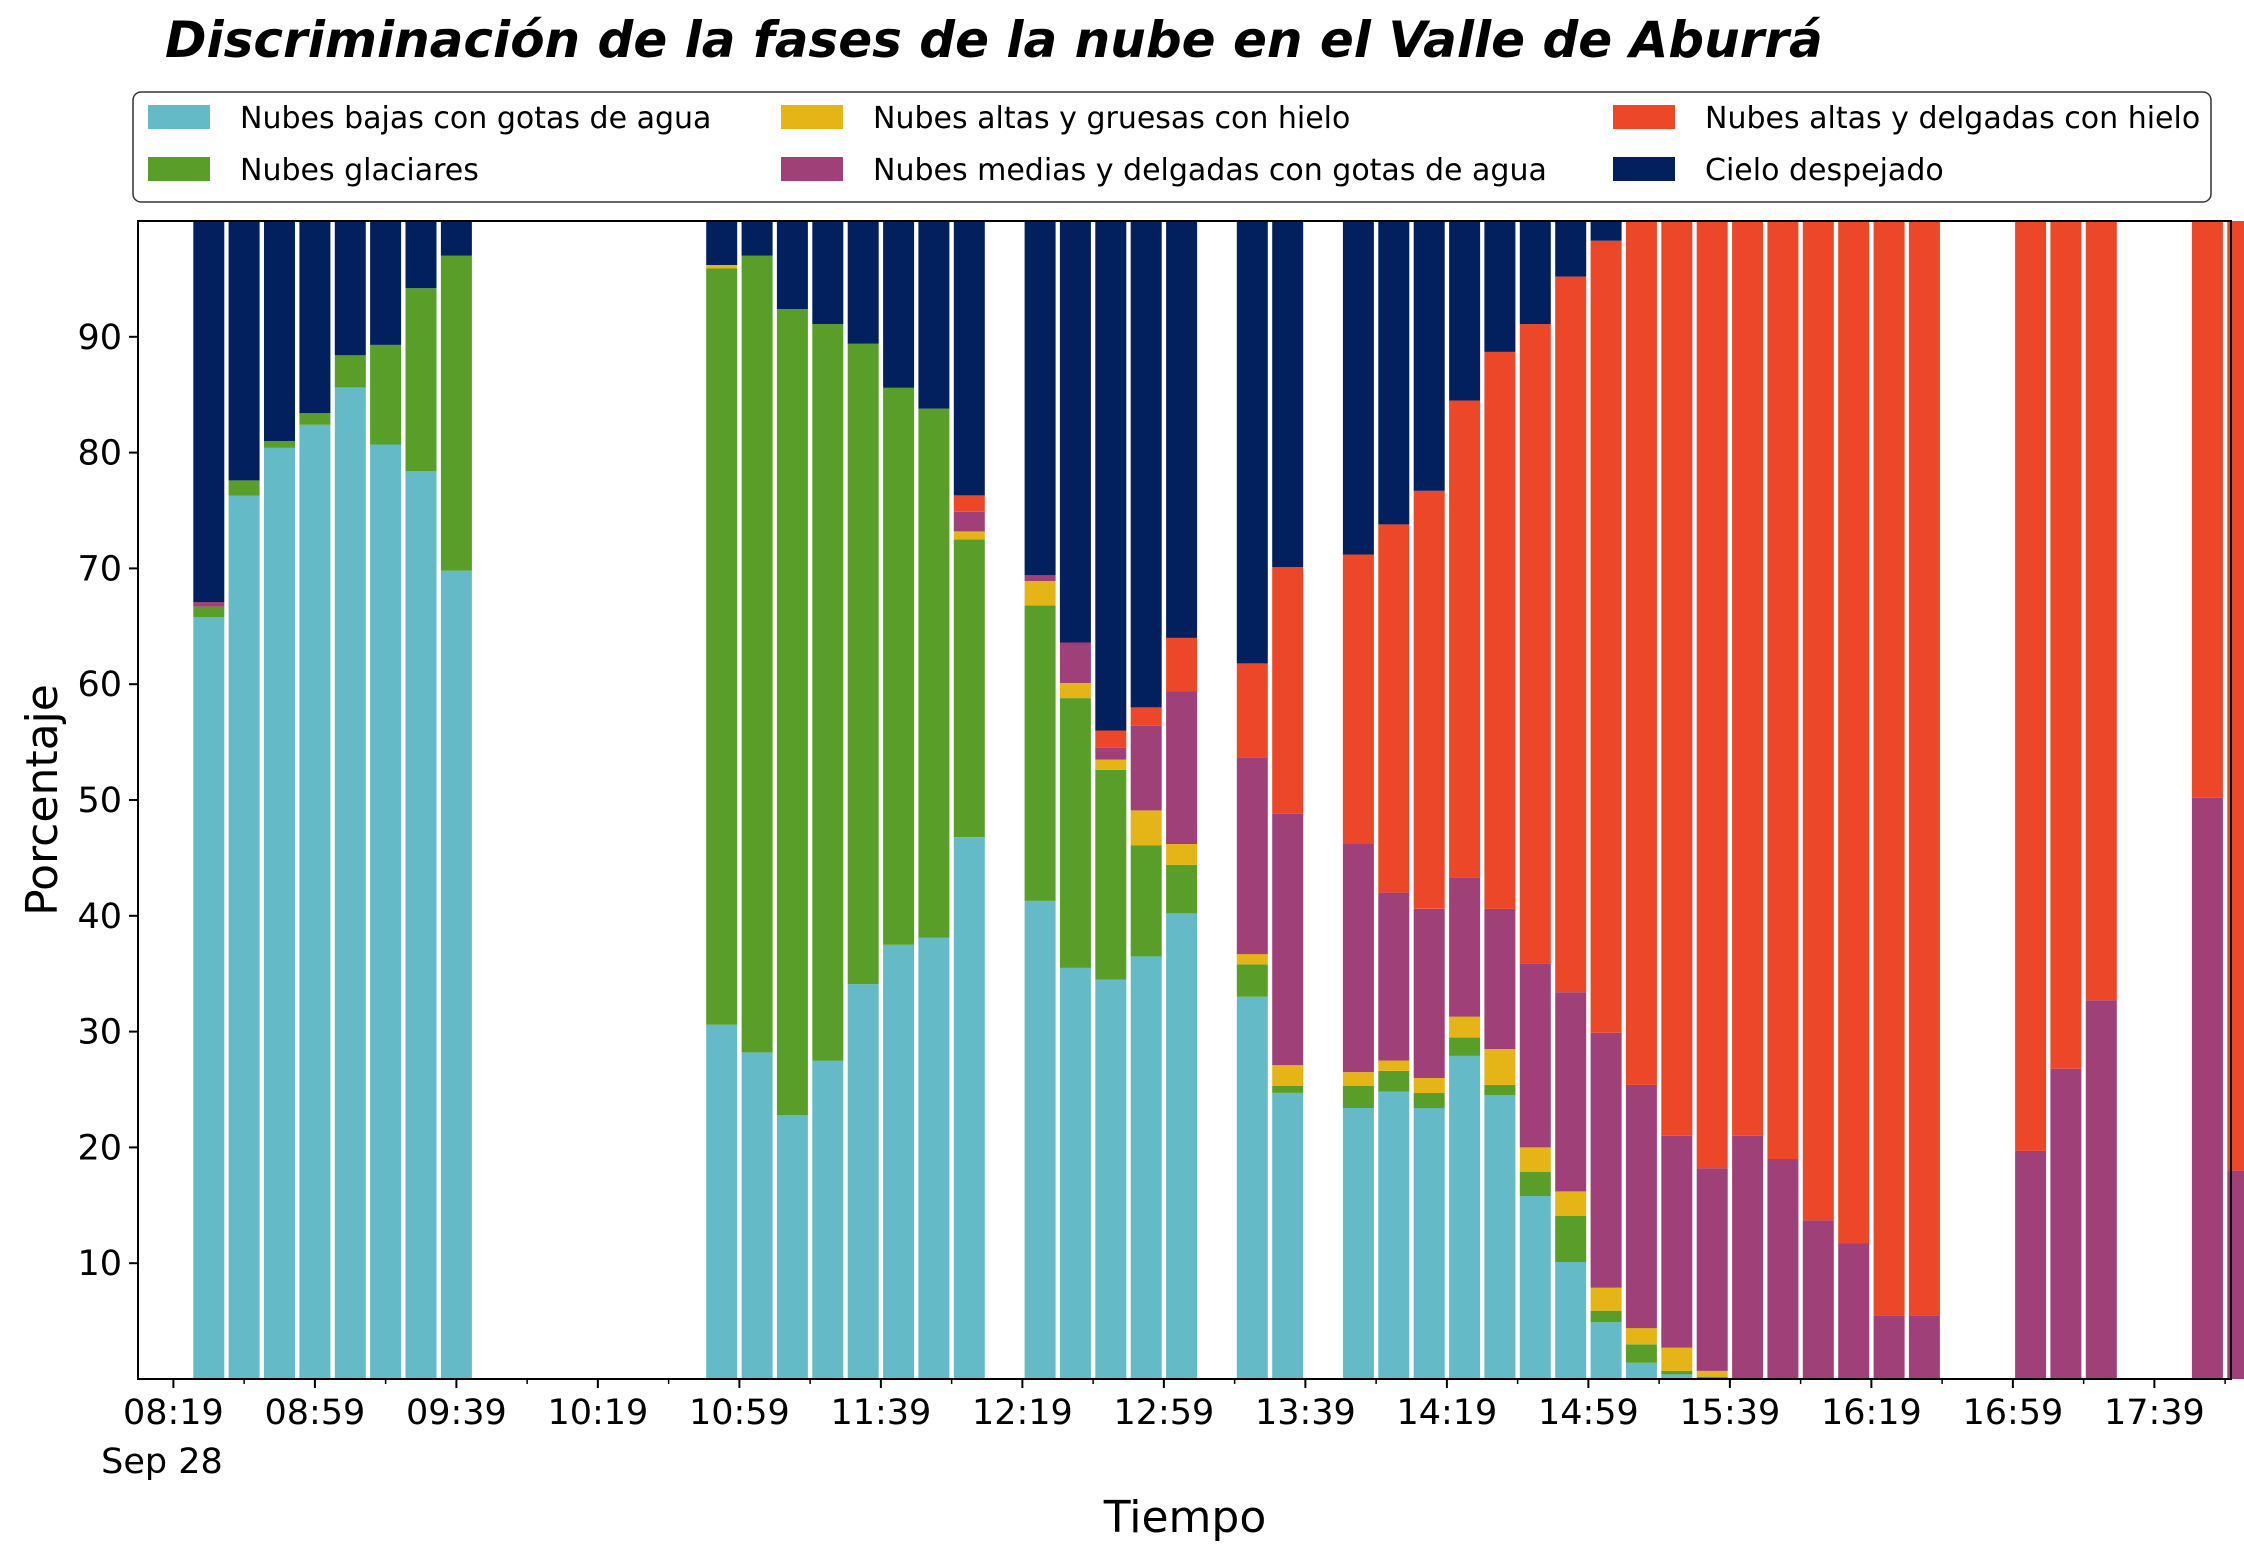 The height and width of the screenshot is (1559, 2244). What do you see at coordinates (597, 1413) in the screenshot?
I see `x-tick-label: 10:19` at bounding box center [597, 1413].